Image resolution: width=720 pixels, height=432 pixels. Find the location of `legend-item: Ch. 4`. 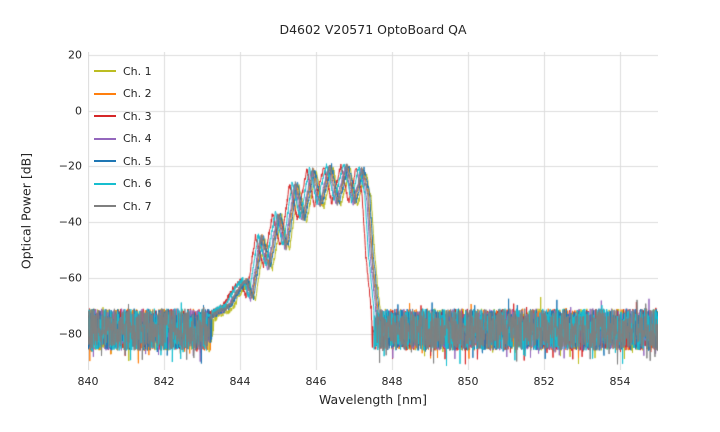

legend-item: Ch. 4 is located at coordinates (123, 139).